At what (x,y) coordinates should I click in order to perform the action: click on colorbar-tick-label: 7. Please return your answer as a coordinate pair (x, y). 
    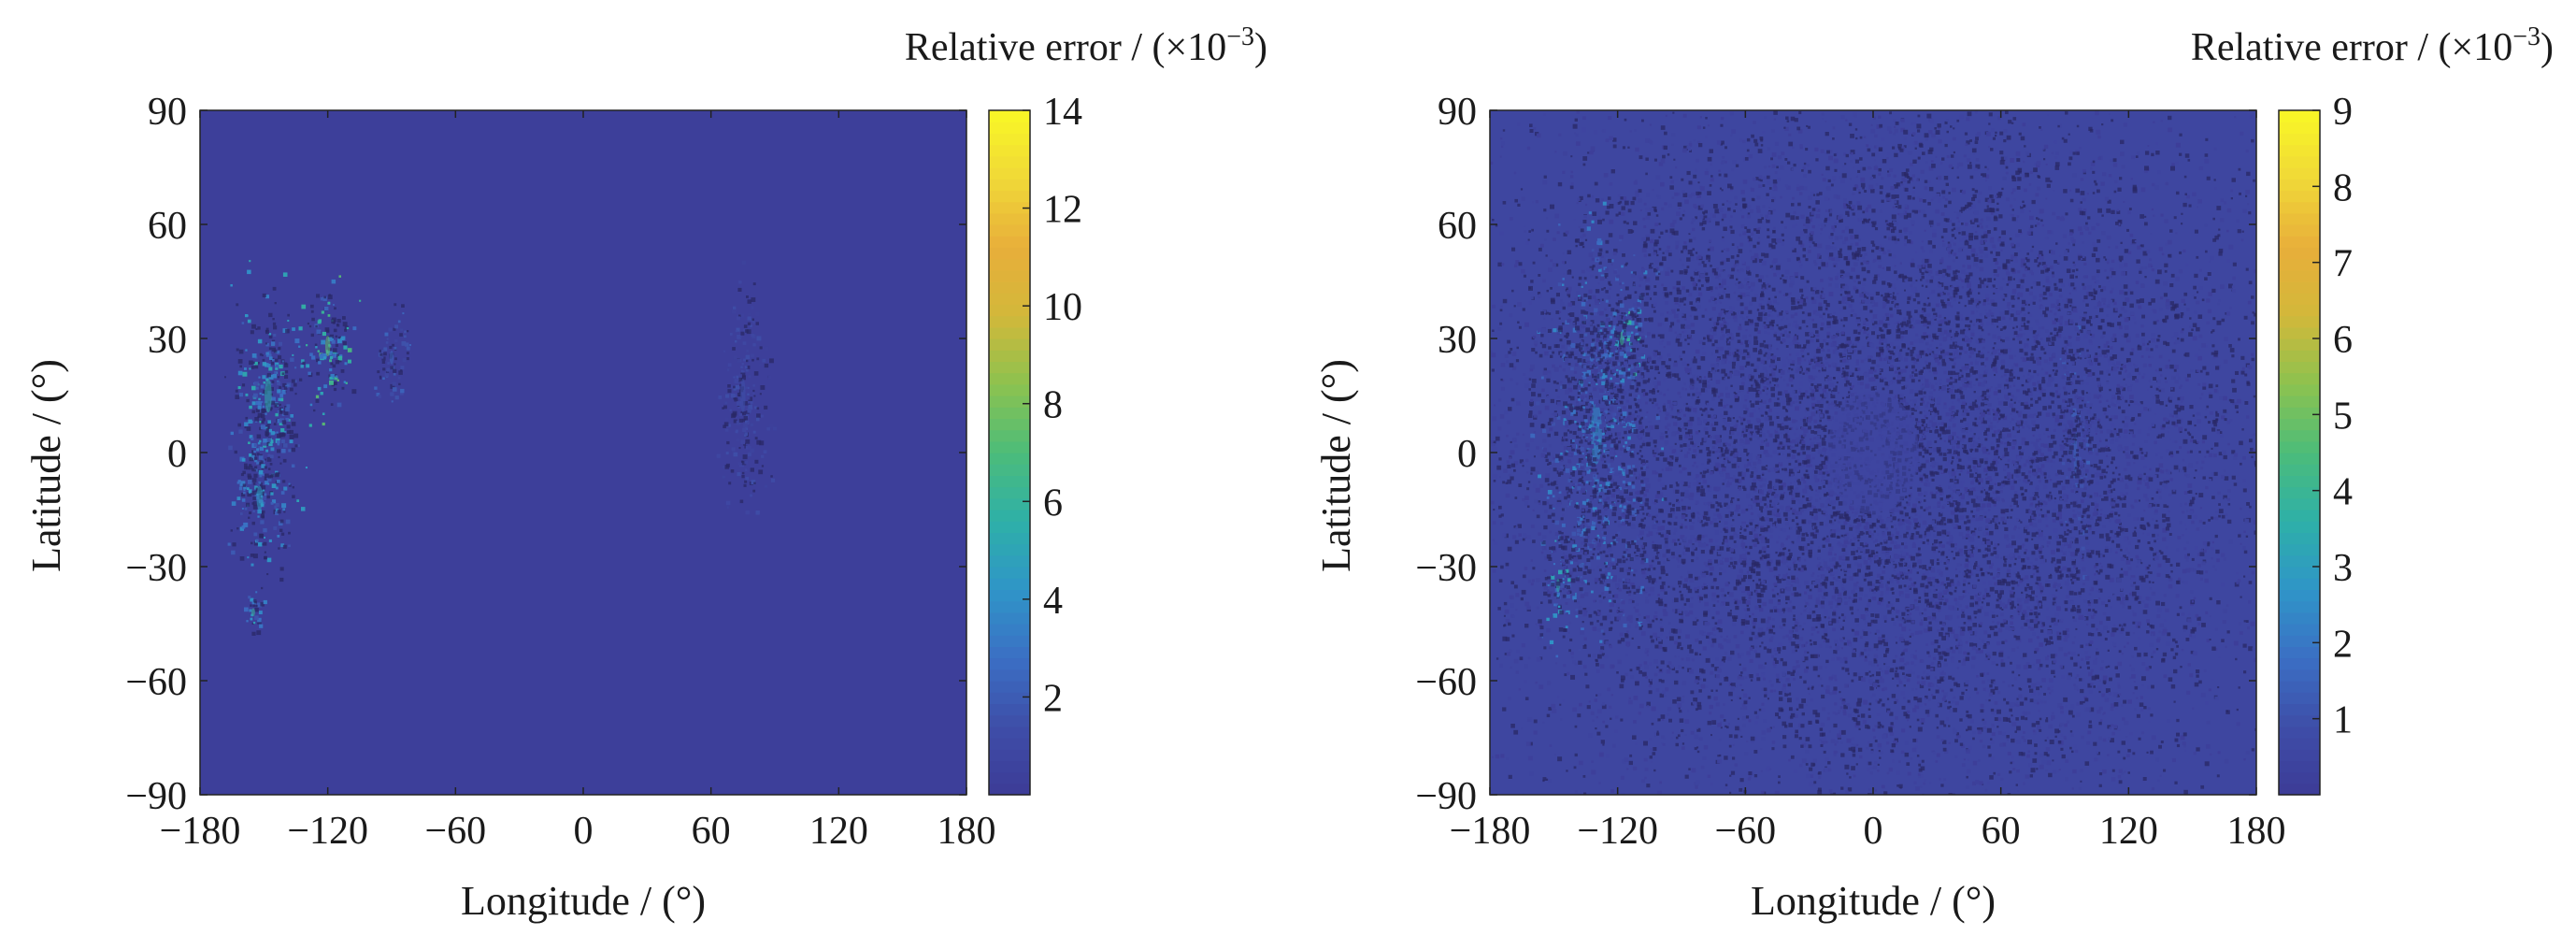
    Looking at the image, I should click on (2343, 264).